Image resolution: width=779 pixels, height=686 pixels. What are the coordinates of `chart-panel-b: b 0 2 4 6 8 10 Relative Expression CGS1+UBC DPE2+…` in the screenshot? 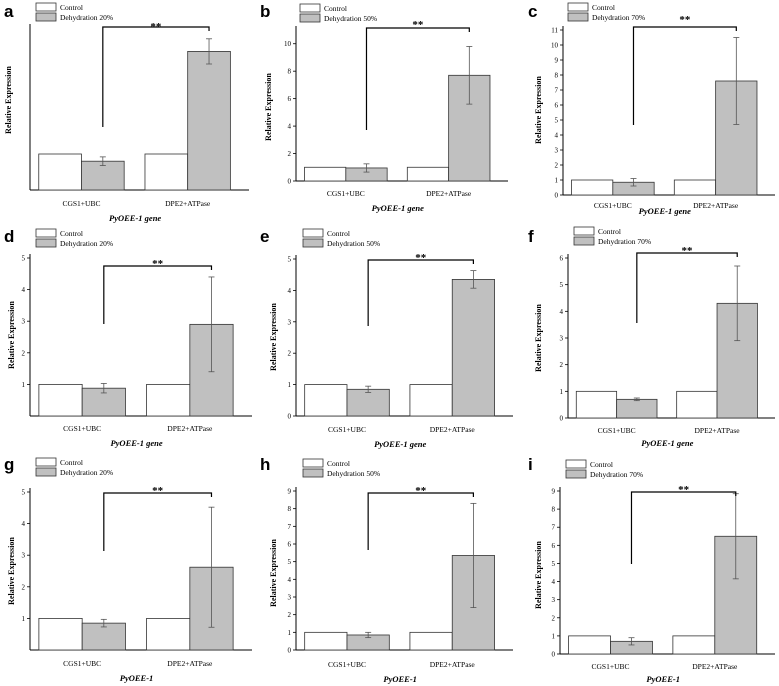 It's located at (384, 107).